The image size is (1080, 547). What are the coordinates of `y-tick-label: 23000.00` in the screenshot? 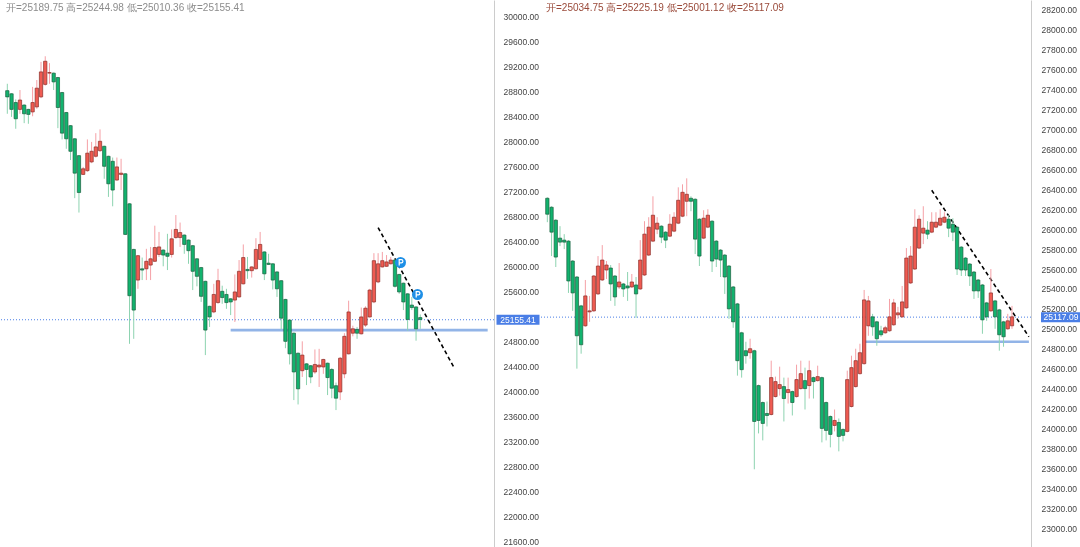 It's located at (1059, 528).